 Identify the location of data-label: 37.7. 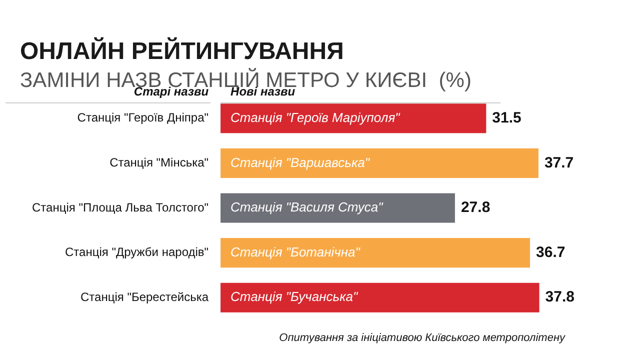
(559, 163).